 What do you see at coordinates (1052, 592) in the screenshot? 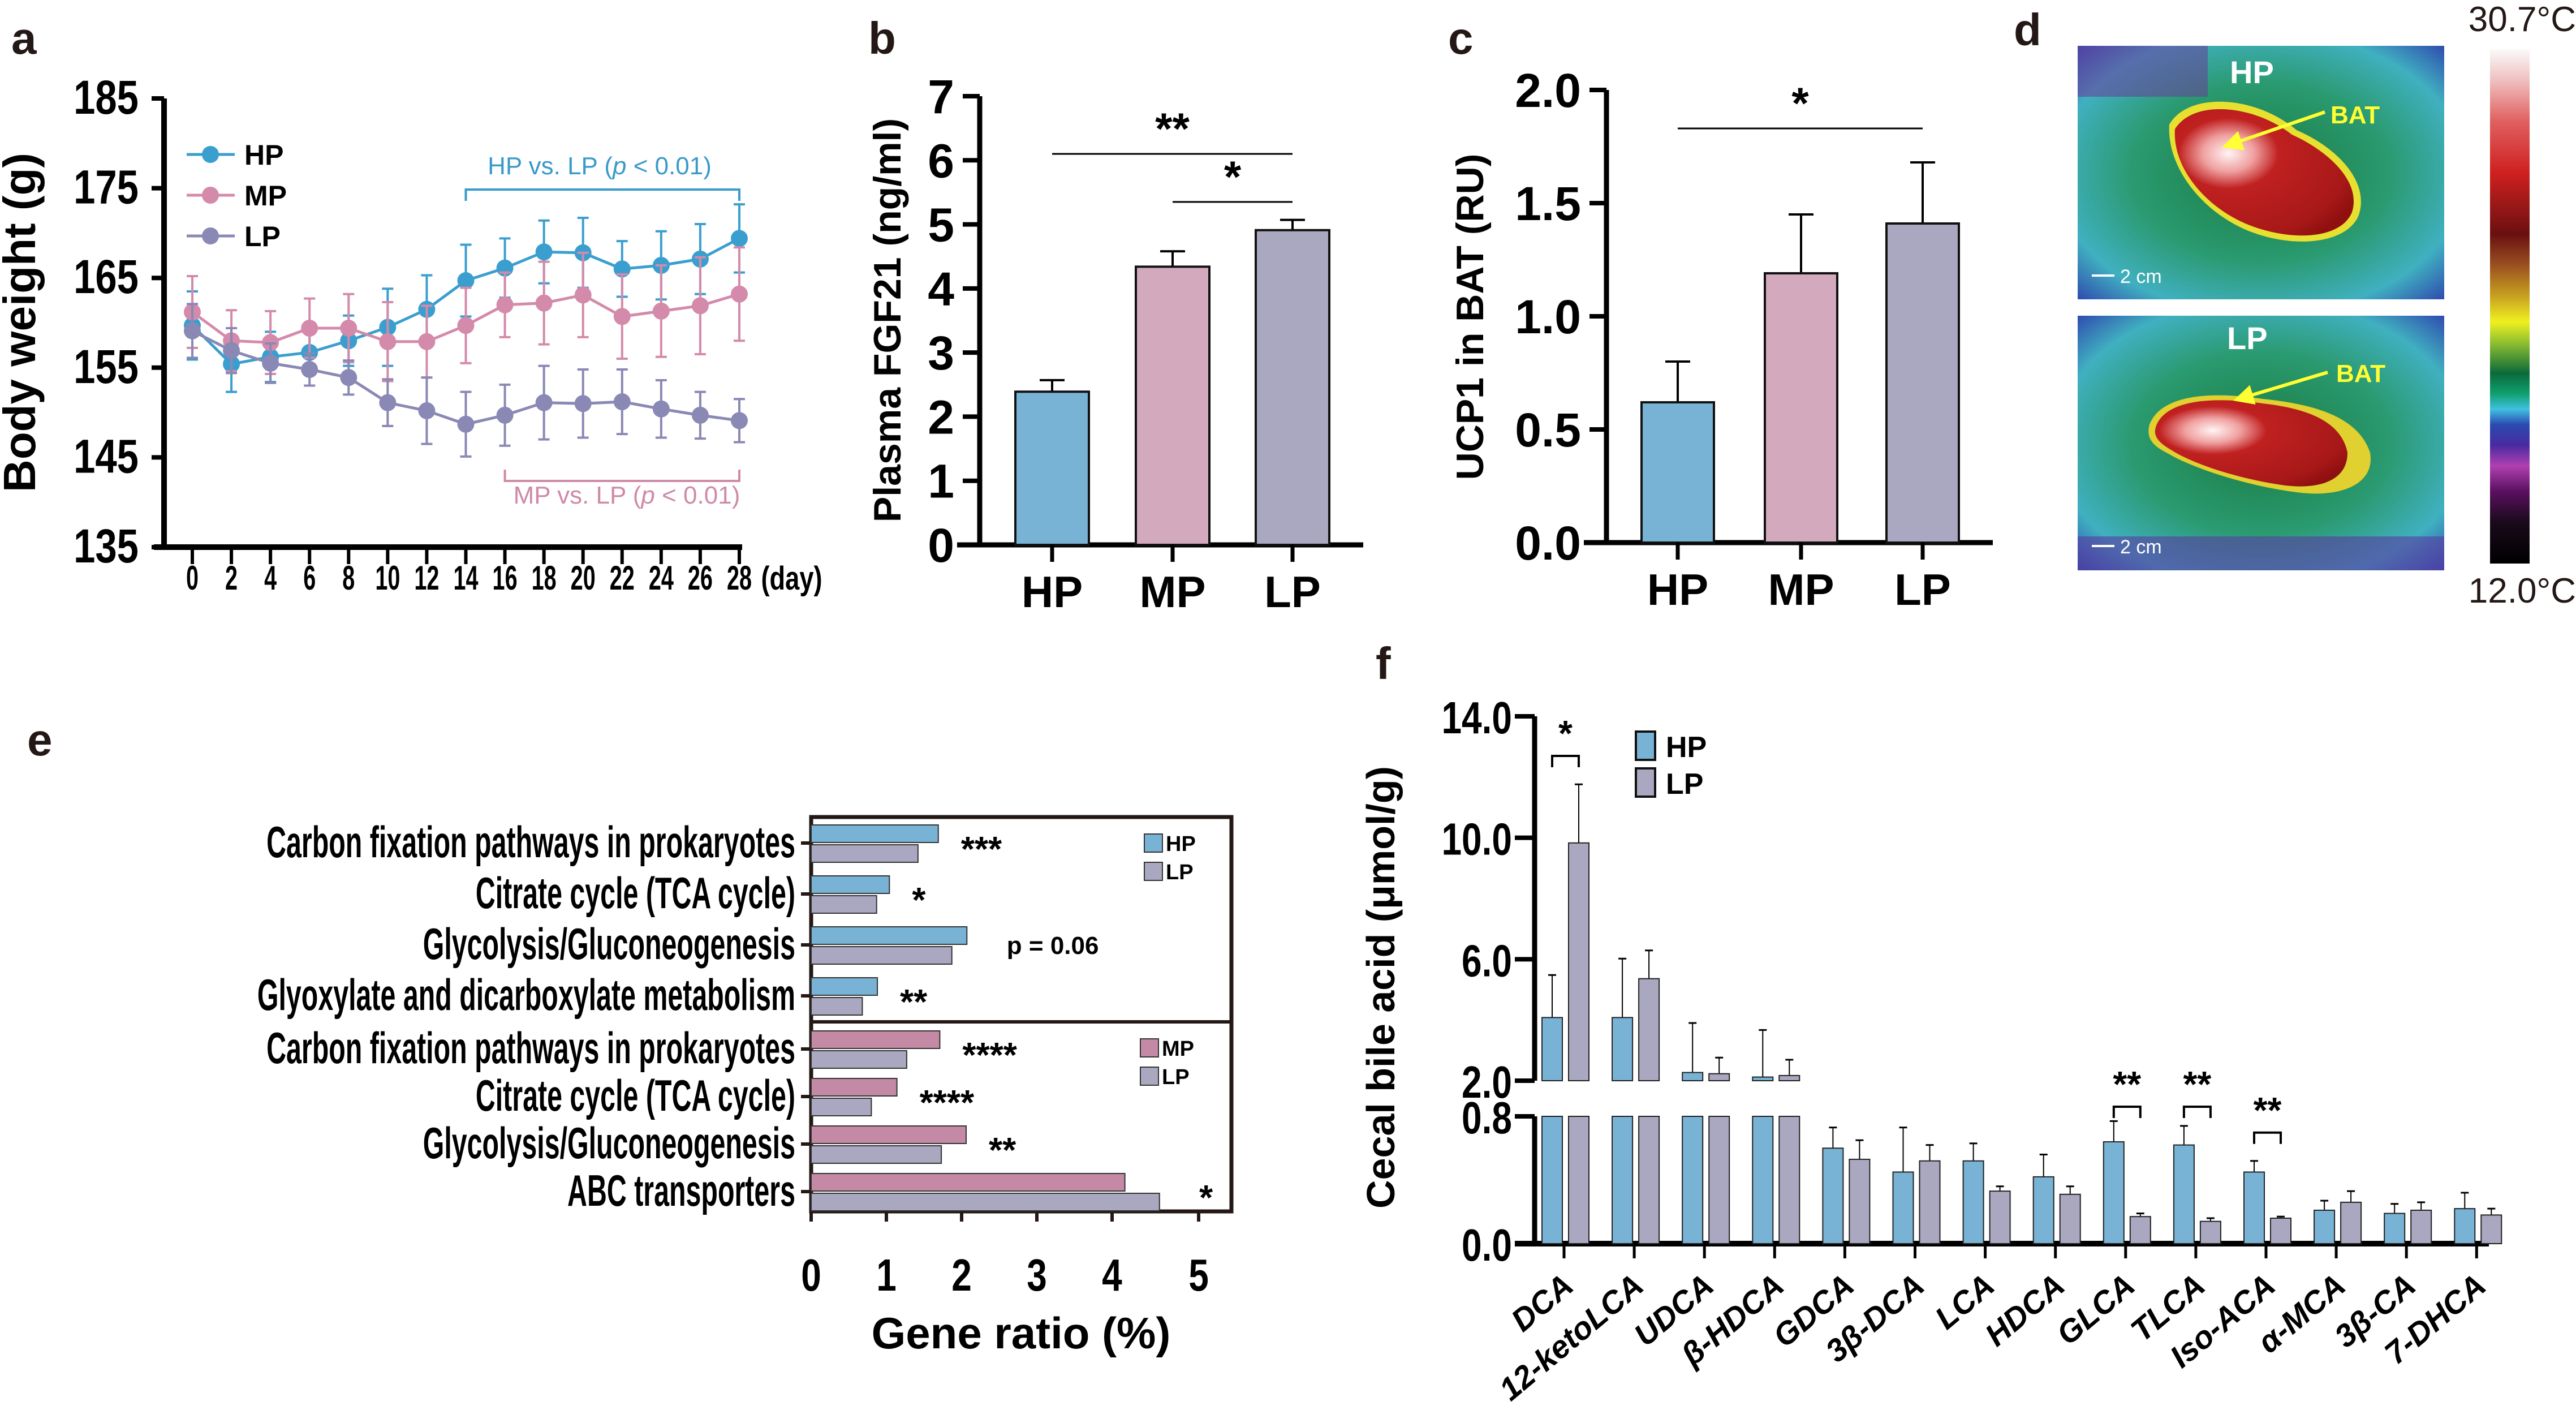
I see `panel-b-x-tick-label: HP` at bounding box center [1052, 592].